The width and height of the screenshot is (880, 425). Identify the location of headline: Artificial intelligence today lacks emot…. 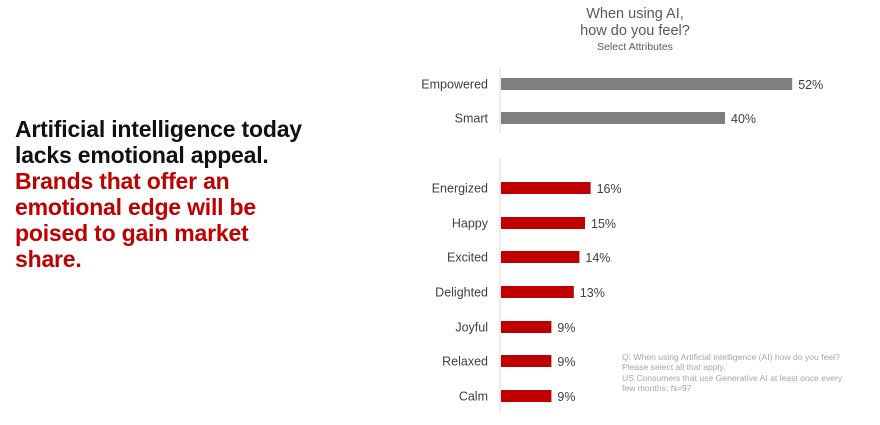
(180, 194).